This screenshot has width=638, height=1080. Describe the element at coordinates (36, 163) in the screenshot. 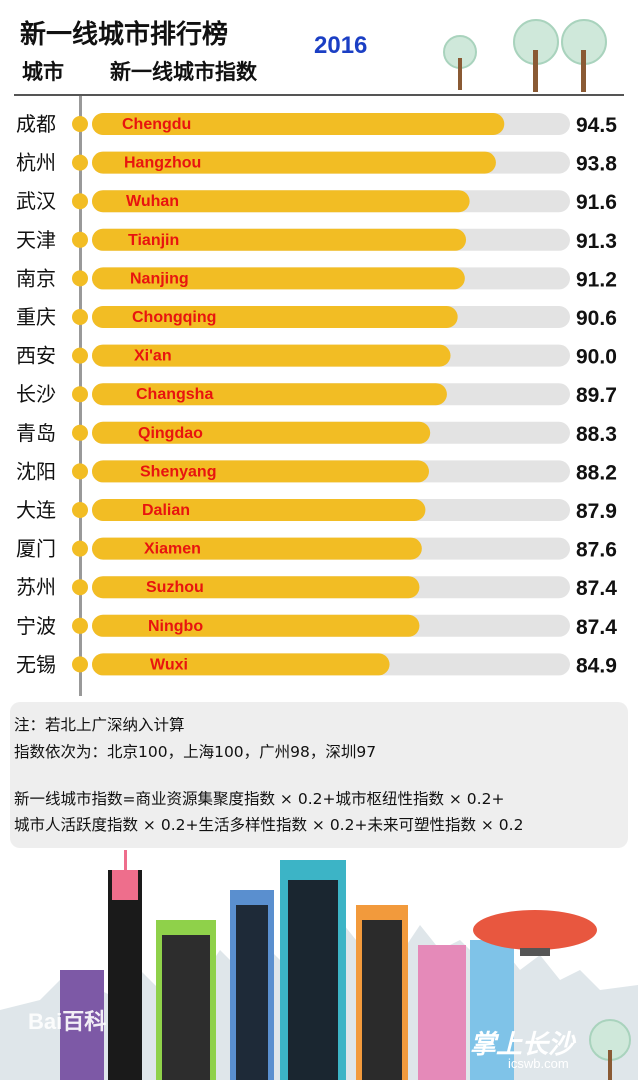

I see `city-label: 杭州` at that location.